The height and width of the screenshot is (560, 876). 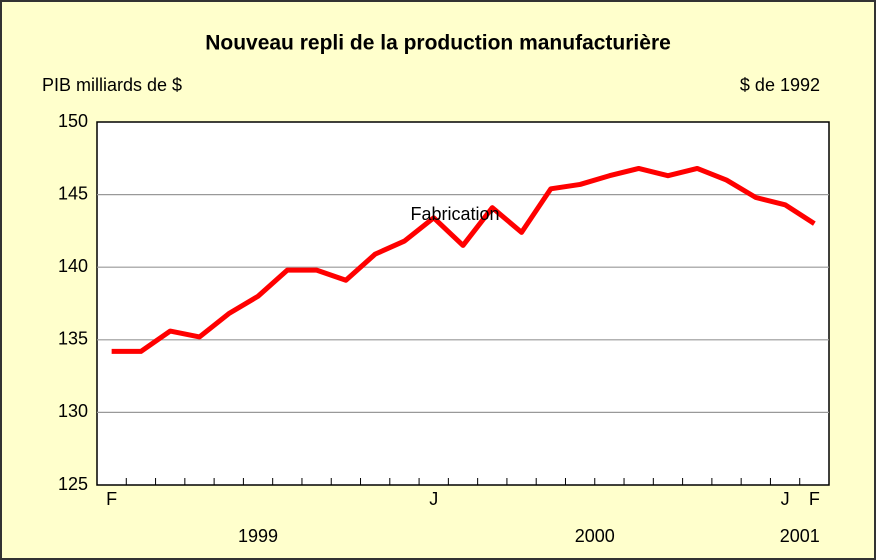 What do you see at coordinates (258, 536) in the screenshot?
I see `x-group-label: 1999` at bounding box center [258, 536].